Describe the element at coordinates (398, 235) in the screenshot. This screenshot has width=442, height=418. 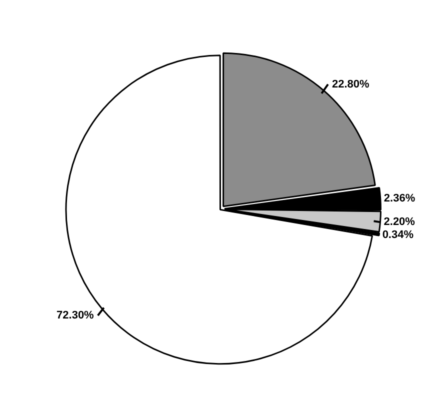
I see `data-label: 0.34%` at that location.